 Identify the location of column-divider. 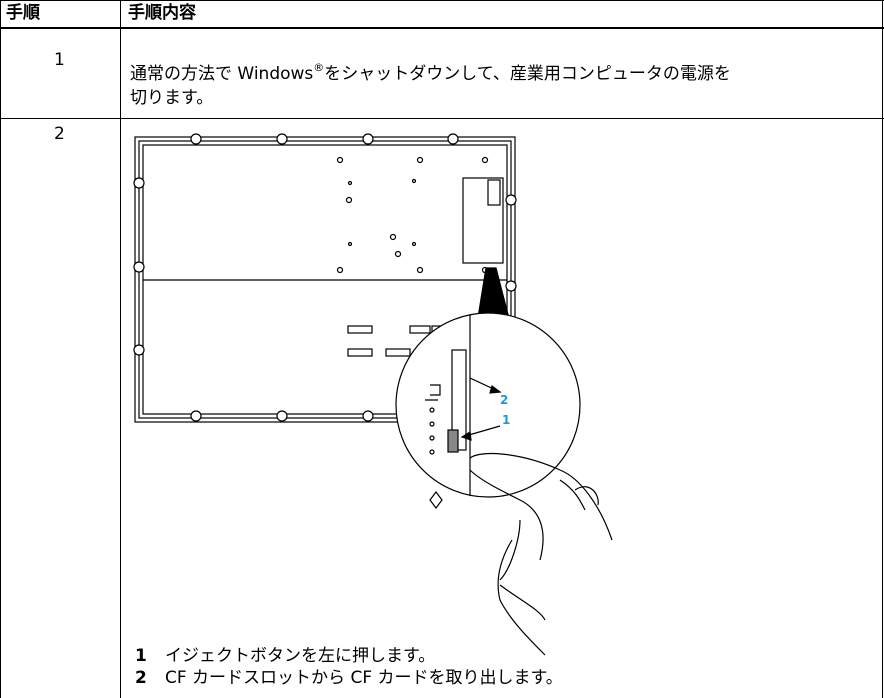
(120, 349).